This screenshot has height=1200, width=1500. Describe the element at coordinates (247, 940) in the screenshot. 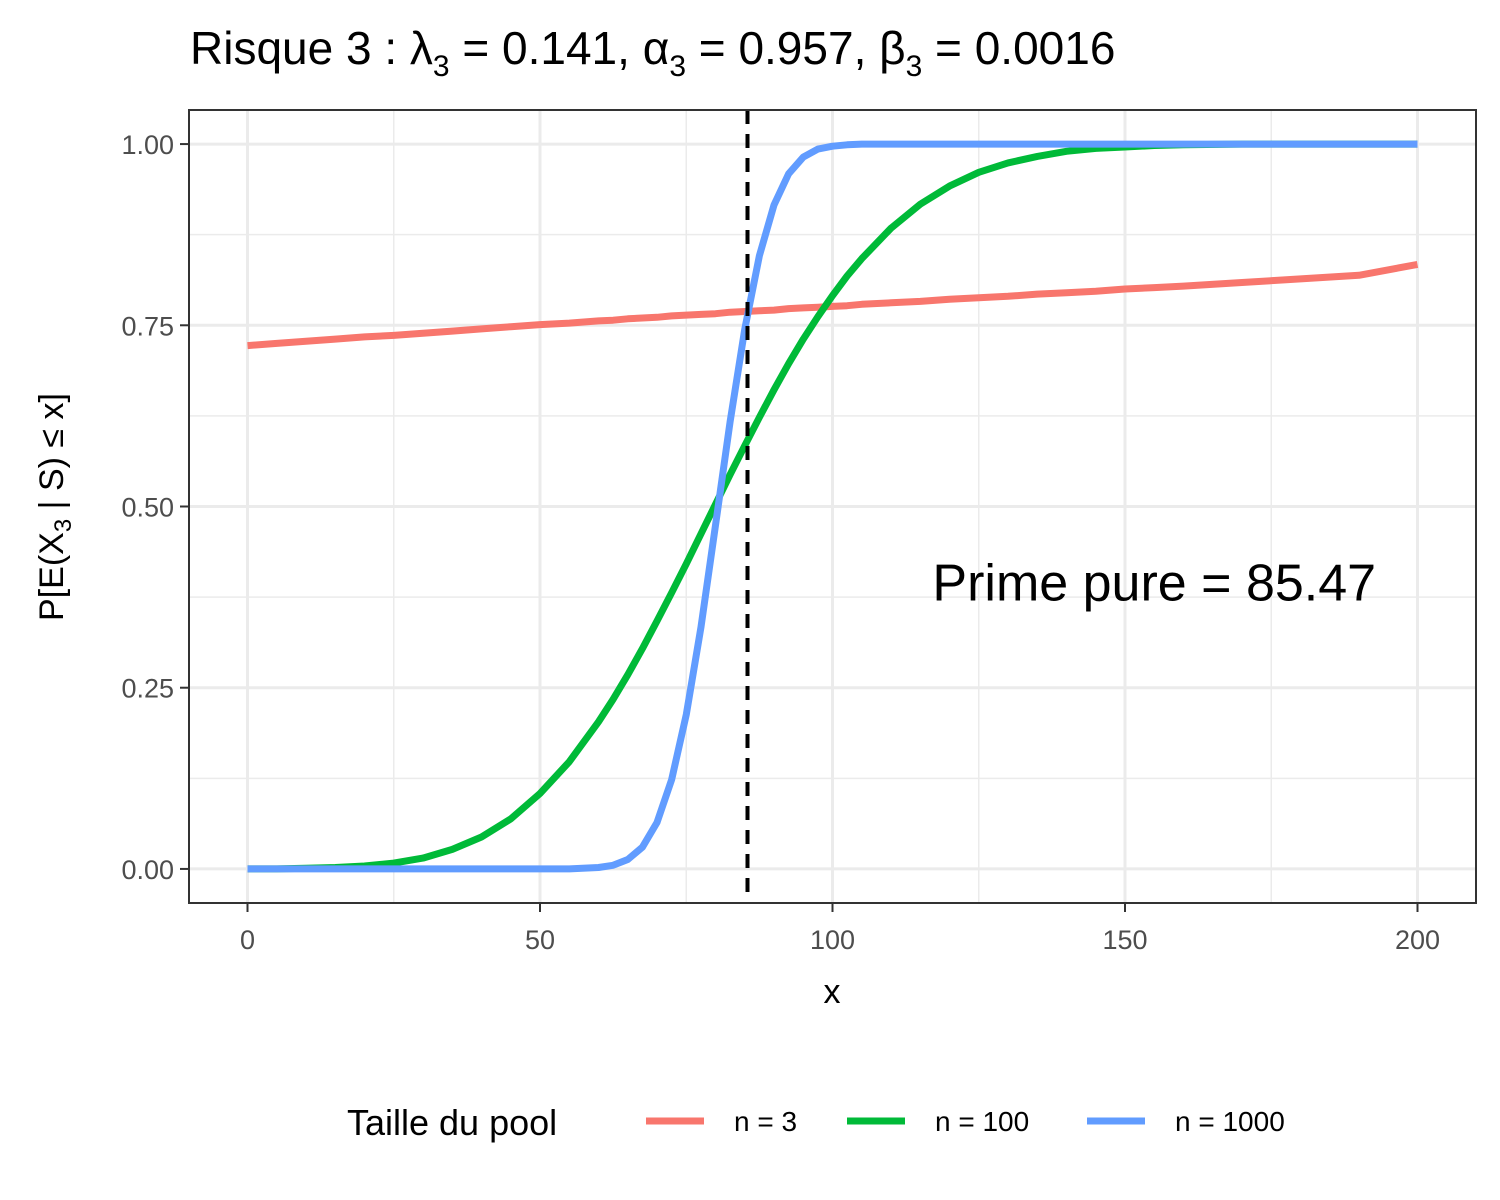

I see `x-tick-label: 0` at that location.